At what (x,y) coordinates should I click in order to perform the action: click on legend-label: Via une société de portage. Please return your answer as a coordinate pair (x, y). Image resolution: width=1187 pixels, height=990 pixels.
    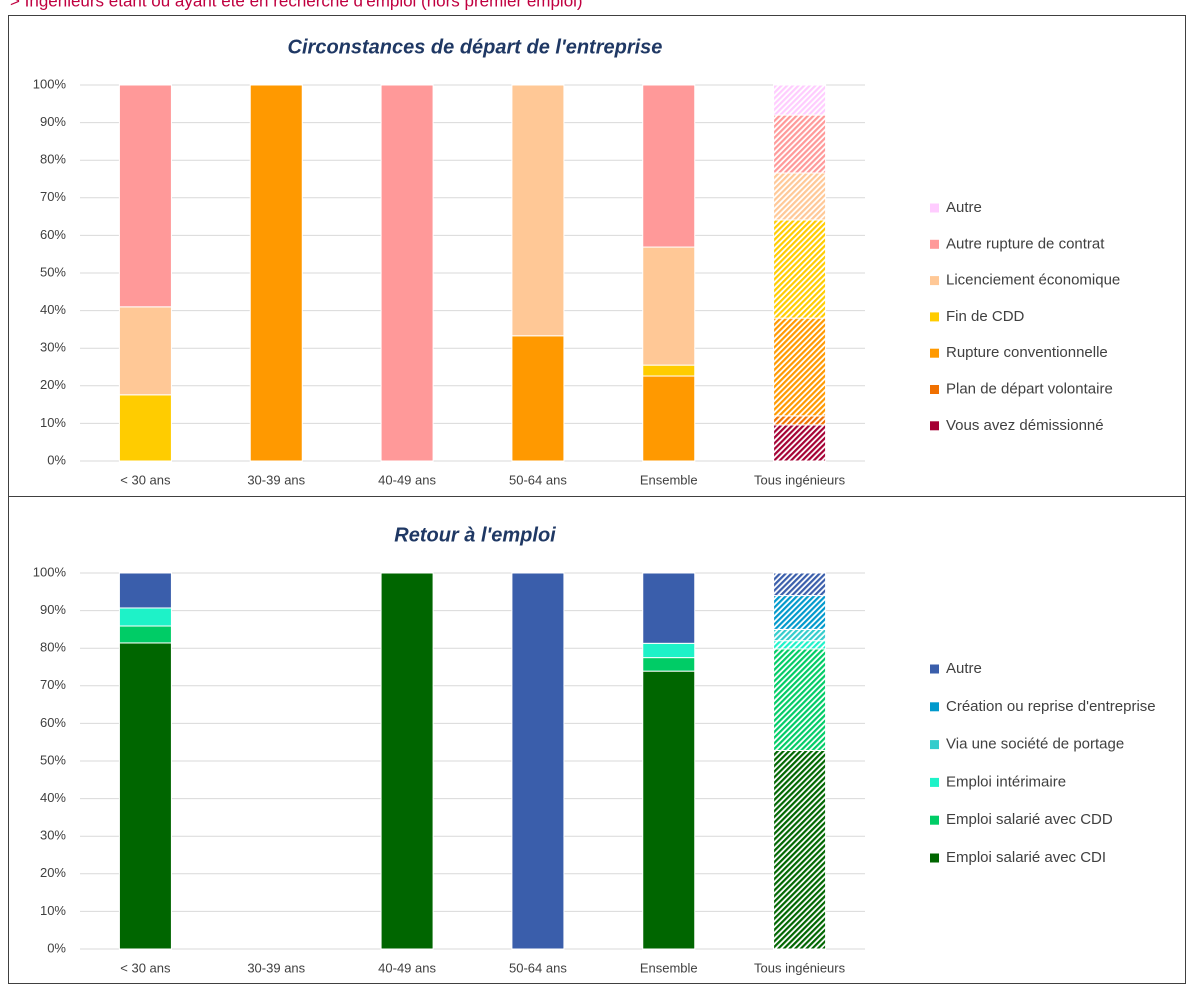
    Looking at the image, I should click on (1035, 744).